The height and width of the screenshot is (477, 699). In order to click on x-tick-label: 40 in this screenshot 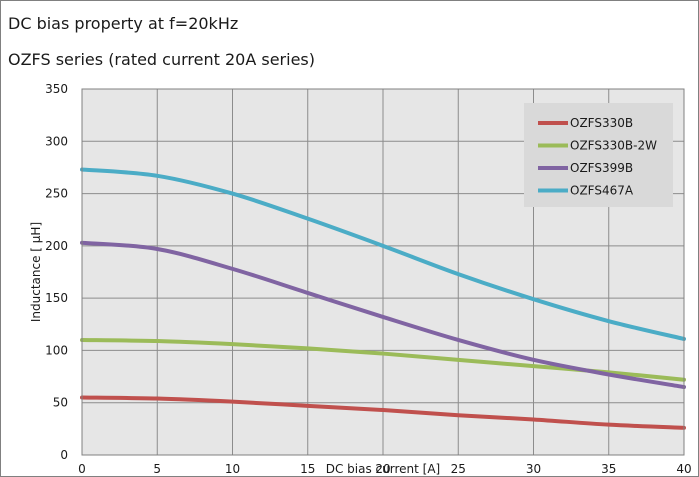, I will do `click(683, 469)`.